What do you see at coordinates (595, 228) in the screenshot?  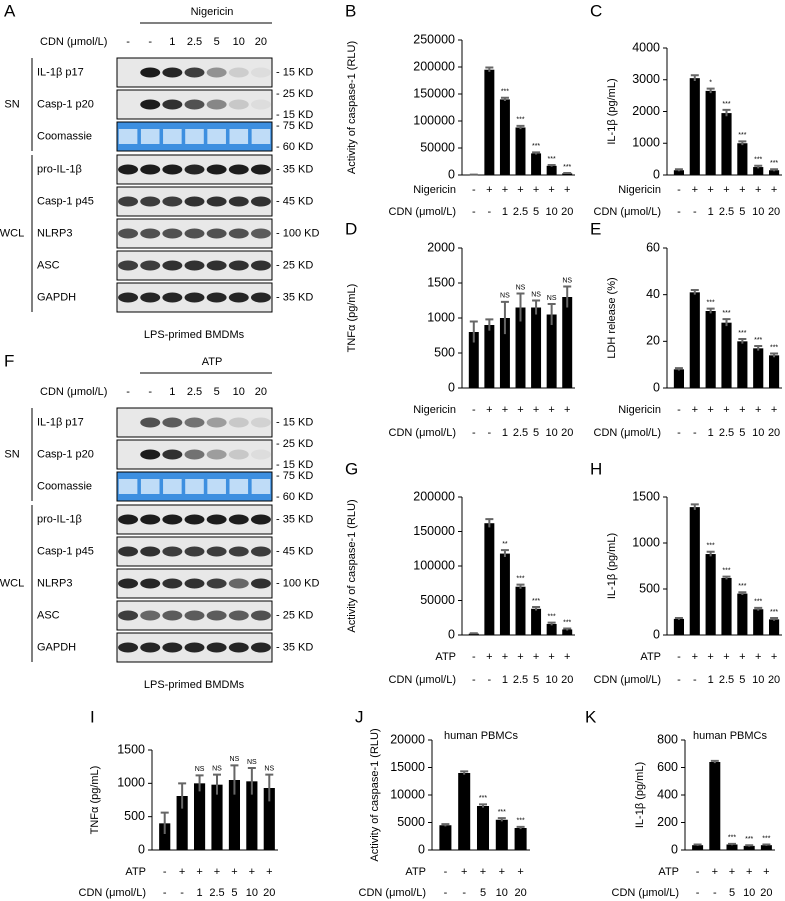 I see `panel-letter: E` at bounding box center [595, 228].